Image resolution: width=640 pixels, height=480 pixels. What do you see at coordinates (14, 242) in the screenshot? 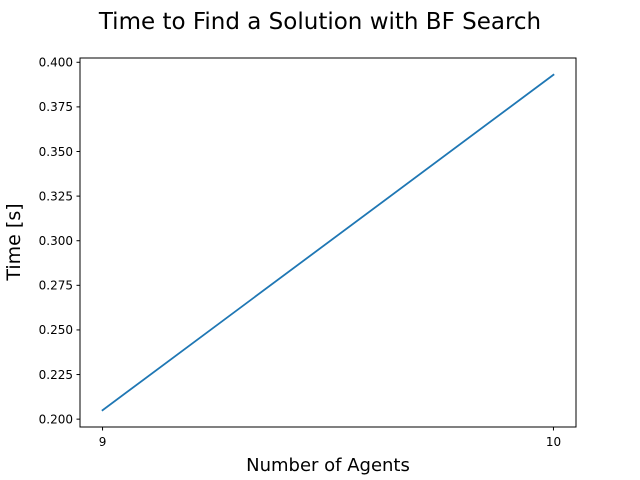
I see `y-axis-label: Time [s]` at bounding box center [14, 242].